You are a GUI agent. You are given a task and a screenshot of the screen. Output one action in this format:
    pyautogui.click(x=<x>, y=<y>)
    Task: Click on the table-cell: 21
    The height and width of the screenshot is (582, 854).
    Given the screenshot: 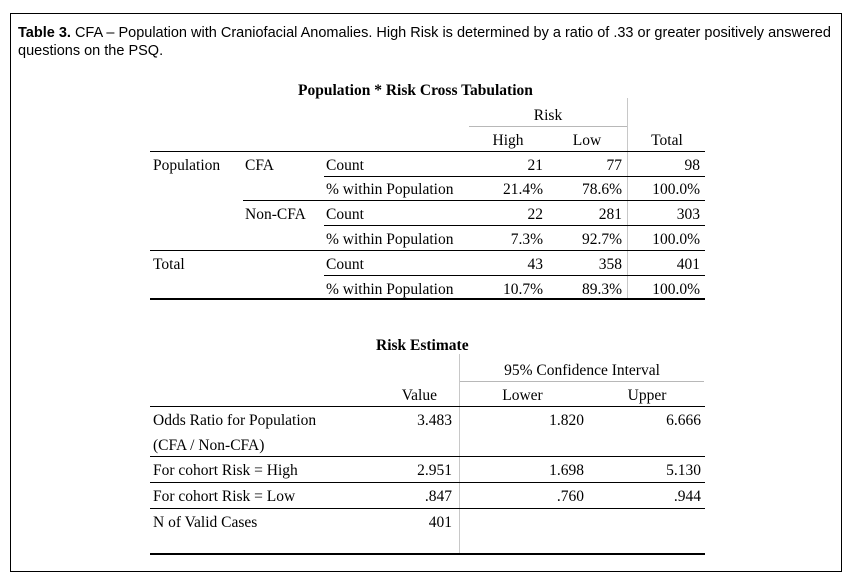 What is the action you would take?
    pyautogui.click(x=535, y=165)
    